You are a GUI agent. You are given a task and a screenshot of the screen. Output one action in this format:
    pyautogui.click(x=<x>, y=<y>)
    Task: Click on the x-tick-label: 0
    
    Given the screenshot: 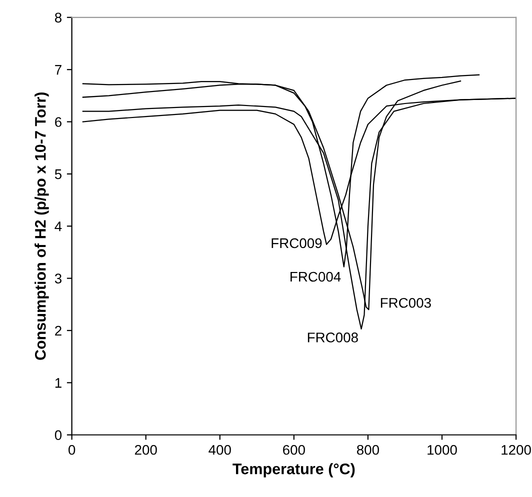 What is the action you would take?
    pyautogui.click(x=72, y=449)
    